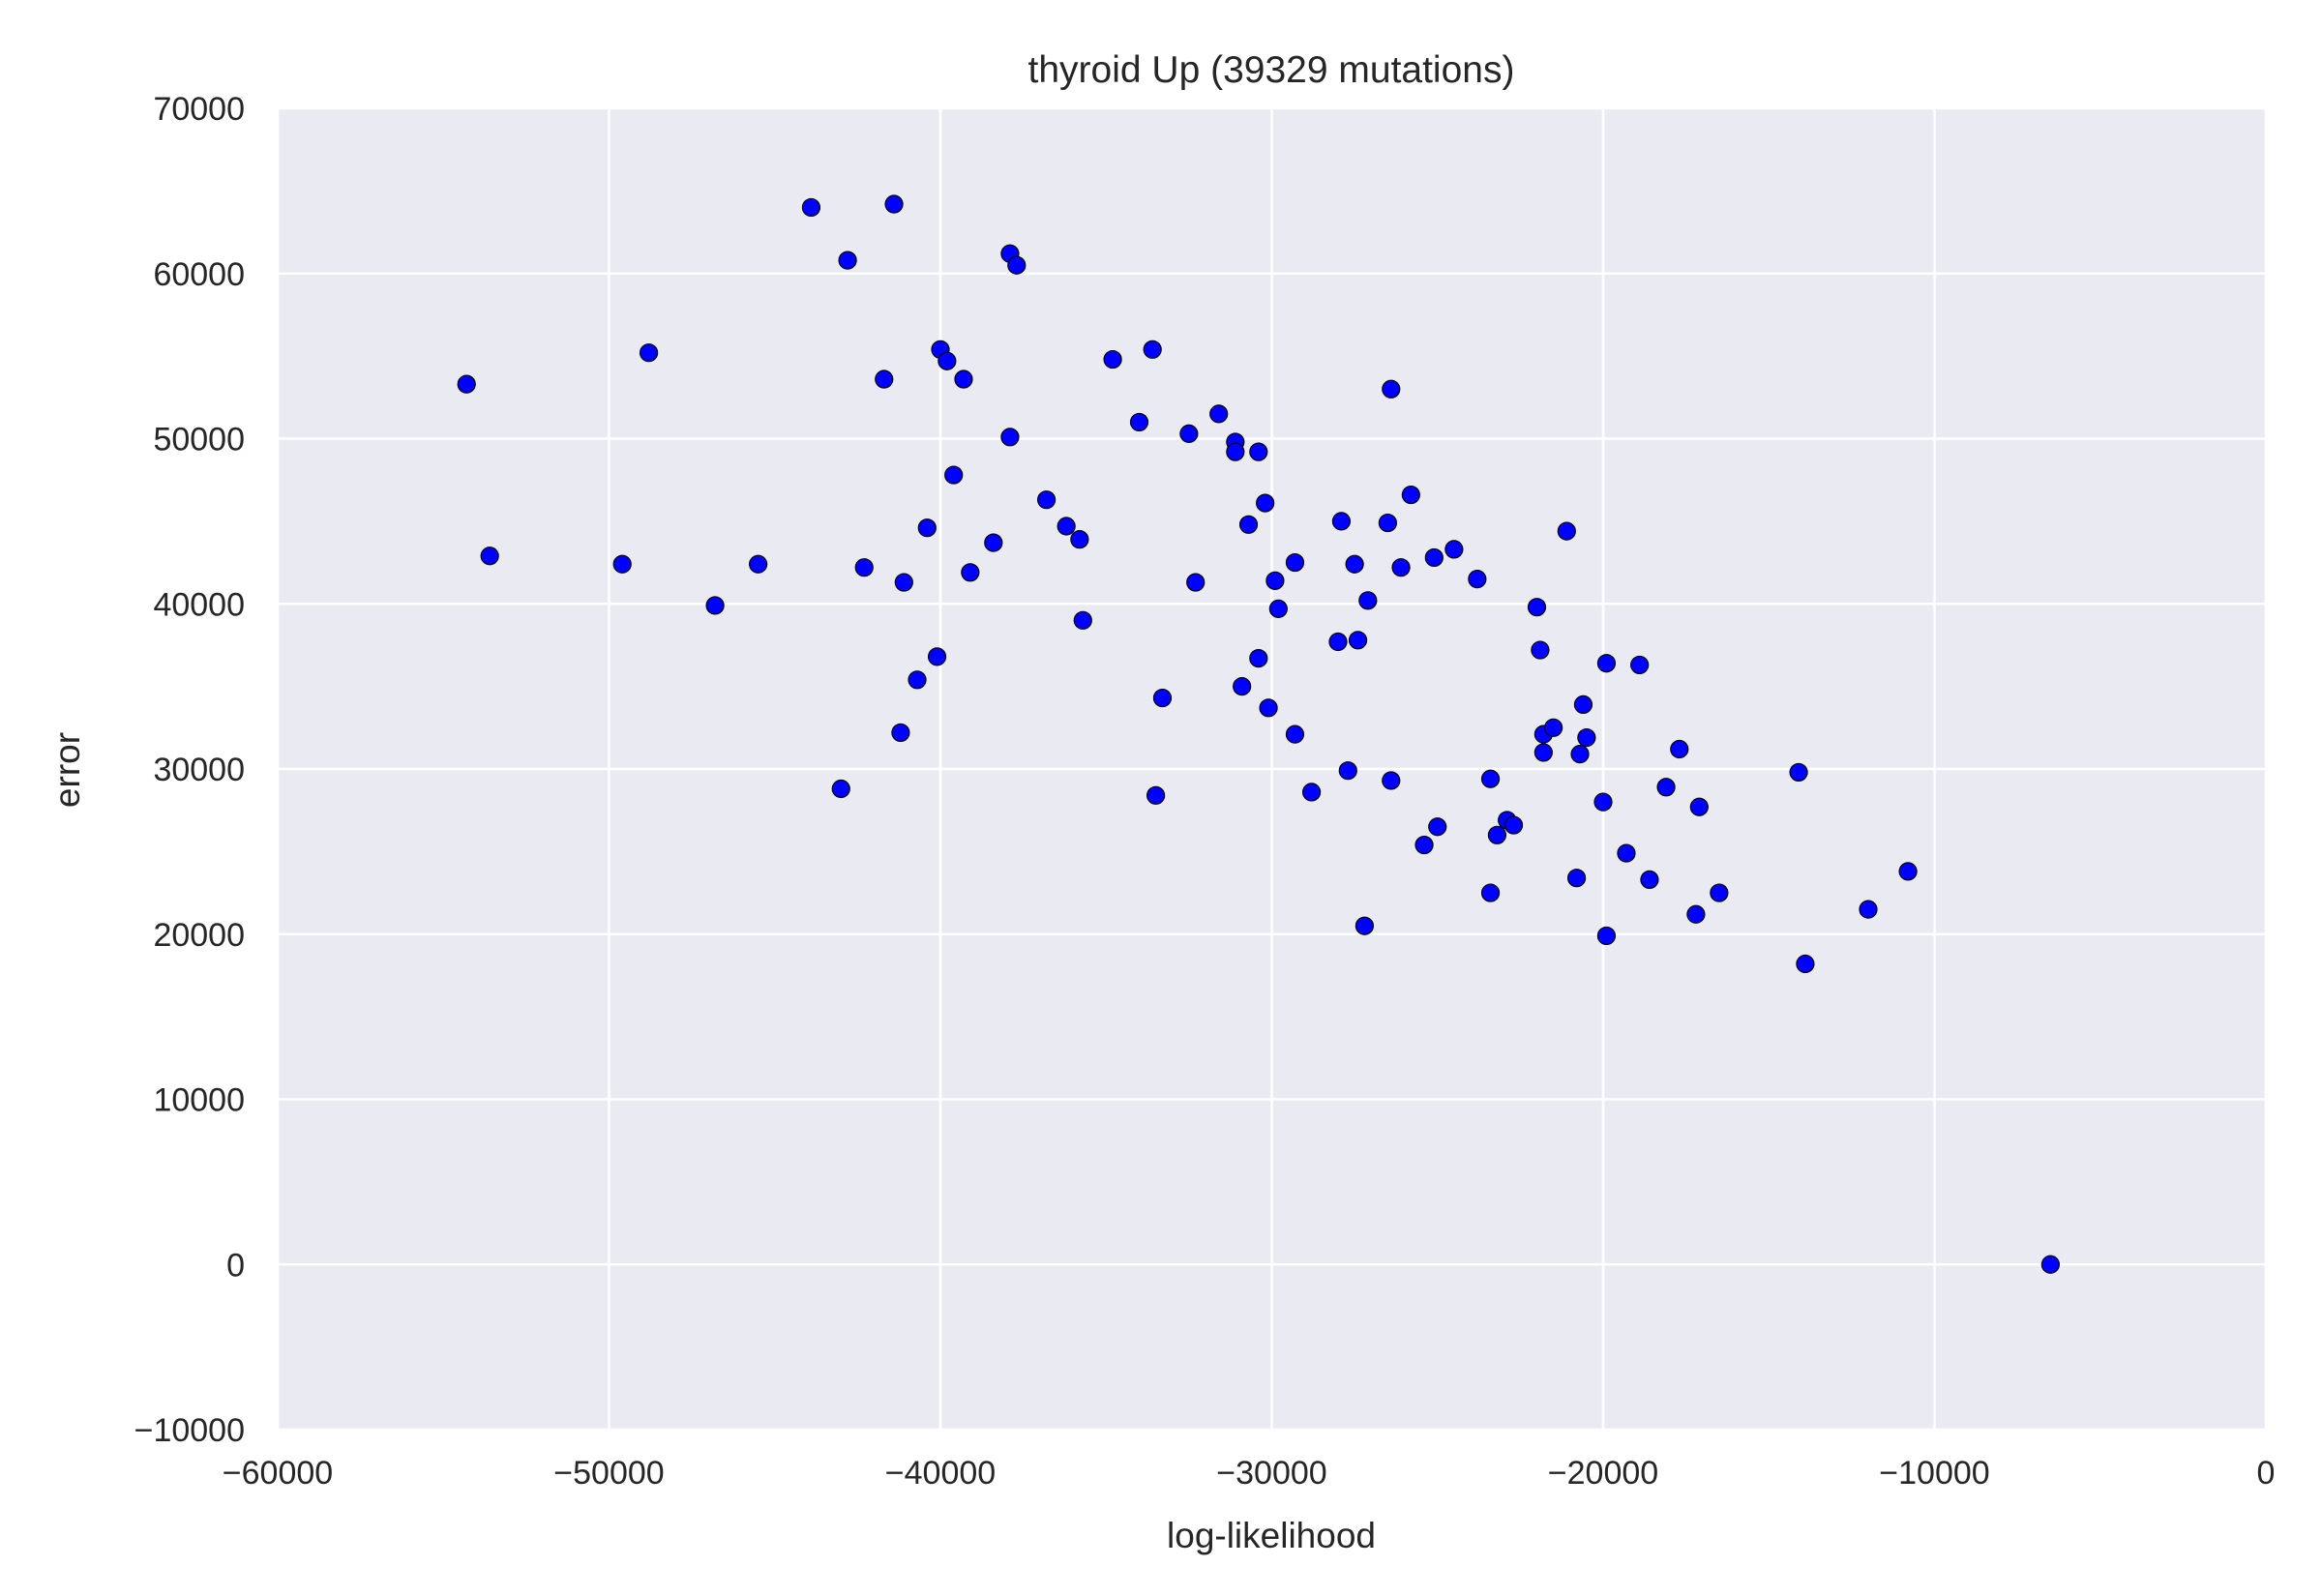 The width and height of the screenshot is (2322, 1596). What do you see at coordinates (199, 604) in the screenshot?
I see `y-tick-label: 40000` at bounding box center [199, 604].